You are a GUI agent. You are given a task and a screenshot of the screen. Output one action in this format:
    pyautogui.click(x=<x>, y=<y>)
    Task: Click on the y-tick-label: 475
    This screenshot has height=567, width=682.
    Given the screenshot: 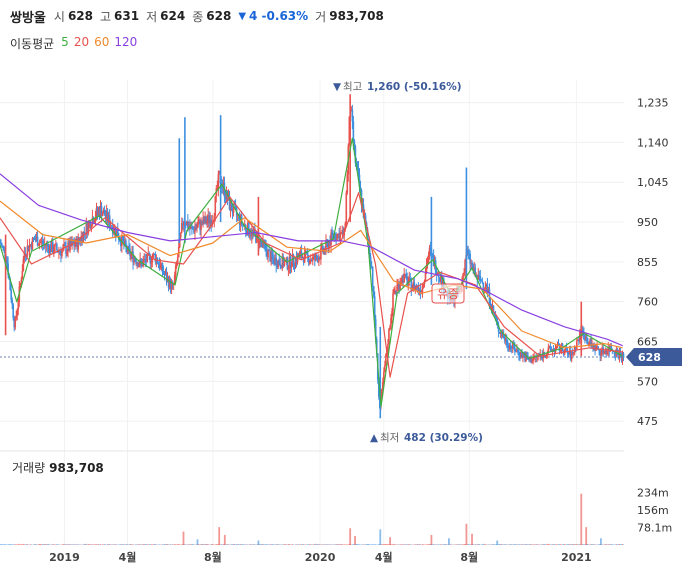 What is the action you would take?
    pyautogui.click(x=647, y=421)
    